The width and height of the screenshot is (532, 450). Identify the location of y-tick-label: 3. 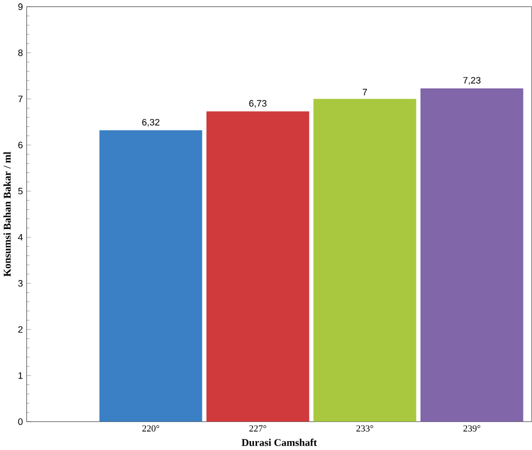
(20, 283).